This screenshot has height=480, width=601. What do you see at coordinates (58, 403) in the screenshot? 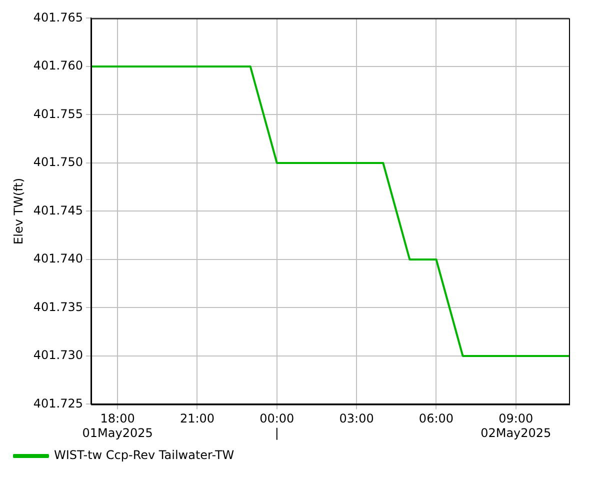
I see `y-tick-label: 401.725` at bounding box center [58, 403].